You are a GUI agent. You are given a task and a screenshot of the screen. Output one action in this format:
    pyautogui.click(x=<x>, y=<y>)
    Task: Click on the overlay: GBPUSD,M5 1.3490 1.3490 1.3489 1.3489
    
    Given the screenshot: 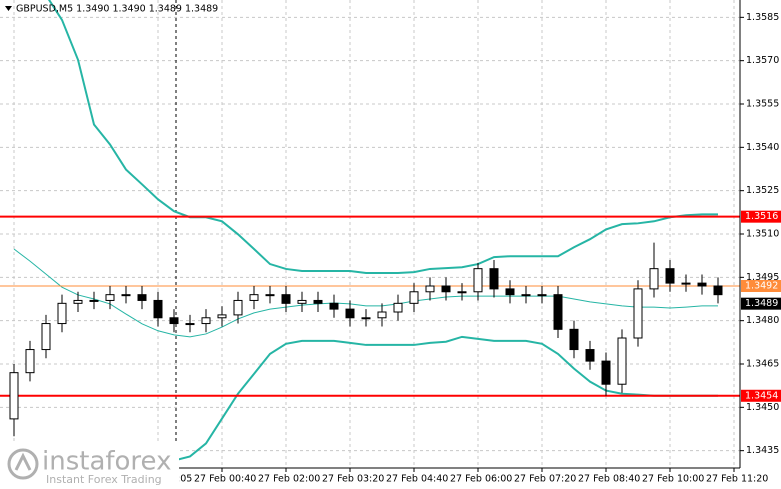 What is the action you would take?
    pyautogui.click(x=111, y=9)
    